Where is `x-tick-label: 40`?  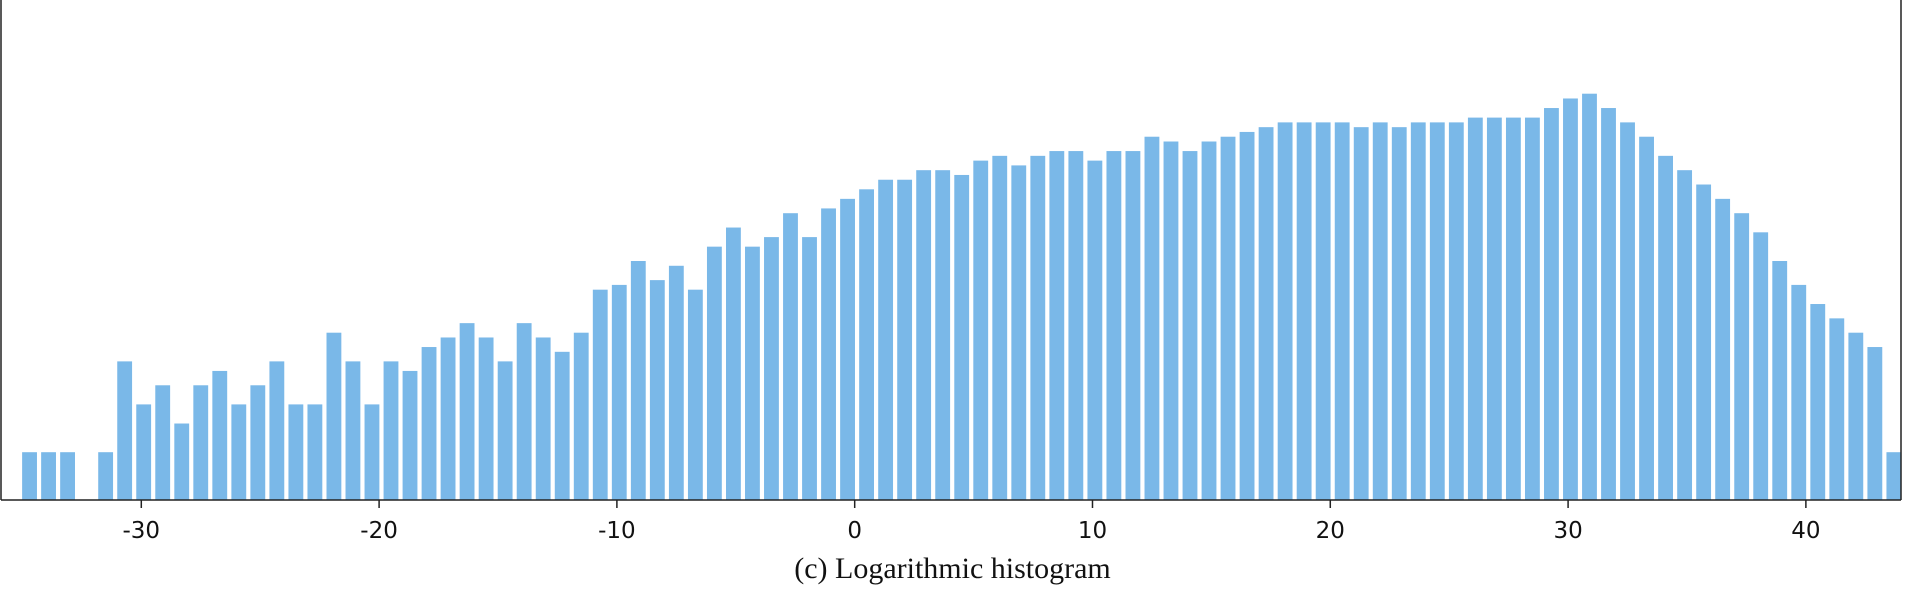
x-tick-label: 40 is located at coordinates (1805, 531).